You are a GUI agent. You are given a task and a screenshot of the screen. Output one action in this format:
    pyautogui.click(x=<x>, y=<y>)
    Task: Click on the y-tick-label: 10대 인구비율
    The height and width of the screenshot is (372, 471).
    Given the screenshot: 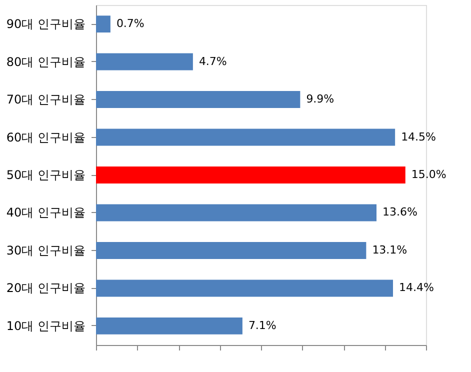 What is the action you would take?
    pyautogui.click(x=46, y=325)
    